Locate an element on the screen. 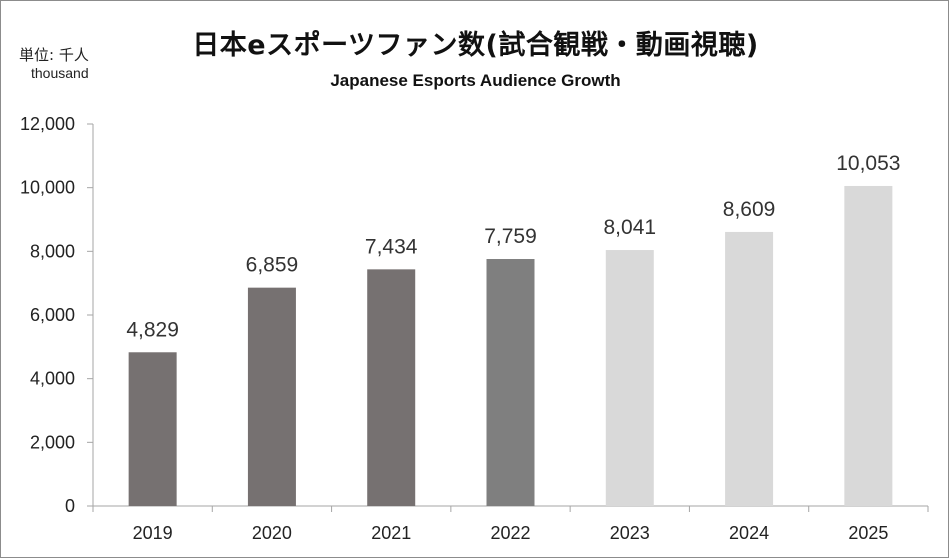 This screenshot has height=559, width=949. x-tick-label: 2022 is located at coordinates (510, 533).